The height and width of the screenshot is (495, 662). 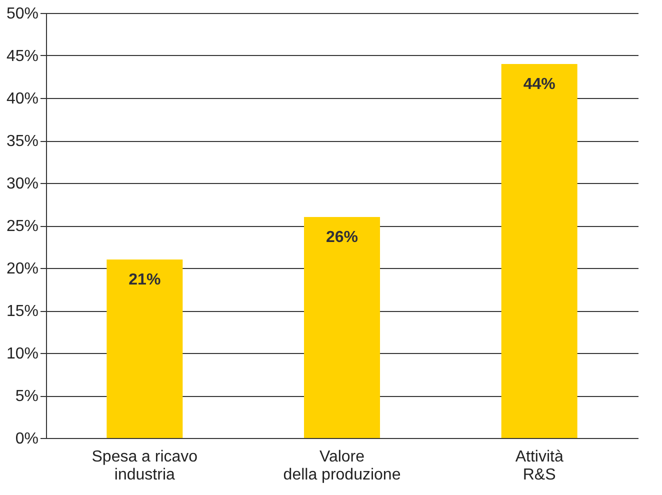 What do you see at coordinates (342, 237) in the screenshot?
I see `data-label: 26%` at bounding box center [342, 237].